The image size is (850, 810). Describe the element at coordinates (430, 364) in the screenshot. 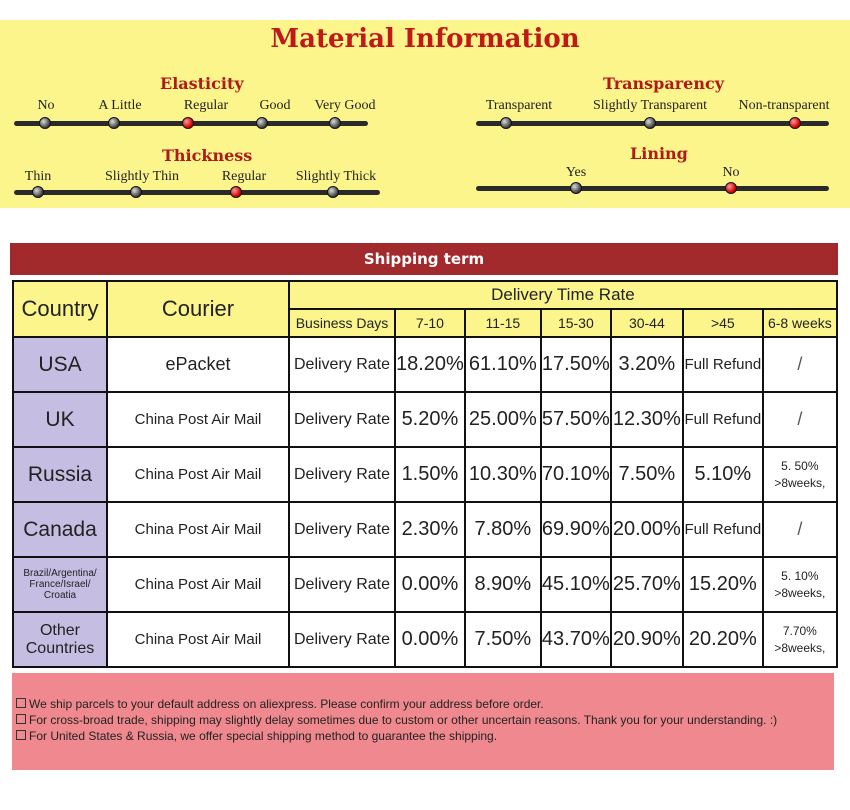

I see `rate-7-10: 18.20%` at that location.